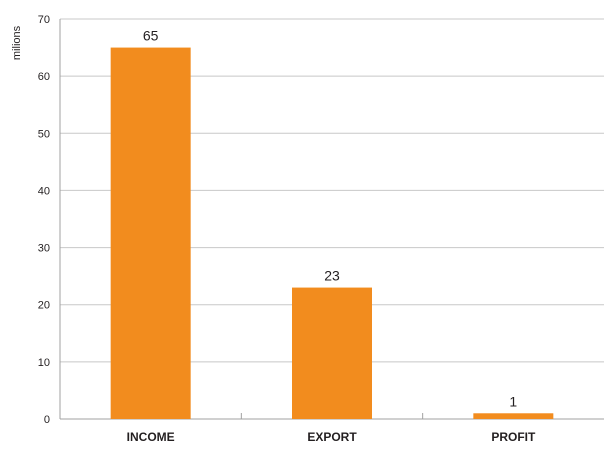 The width and height of the screenshot is (604, 453). What do you see at coordinates (151, 437) in the screenshot?
I see `category-label: INCOME` at bounding box center [151, 437].